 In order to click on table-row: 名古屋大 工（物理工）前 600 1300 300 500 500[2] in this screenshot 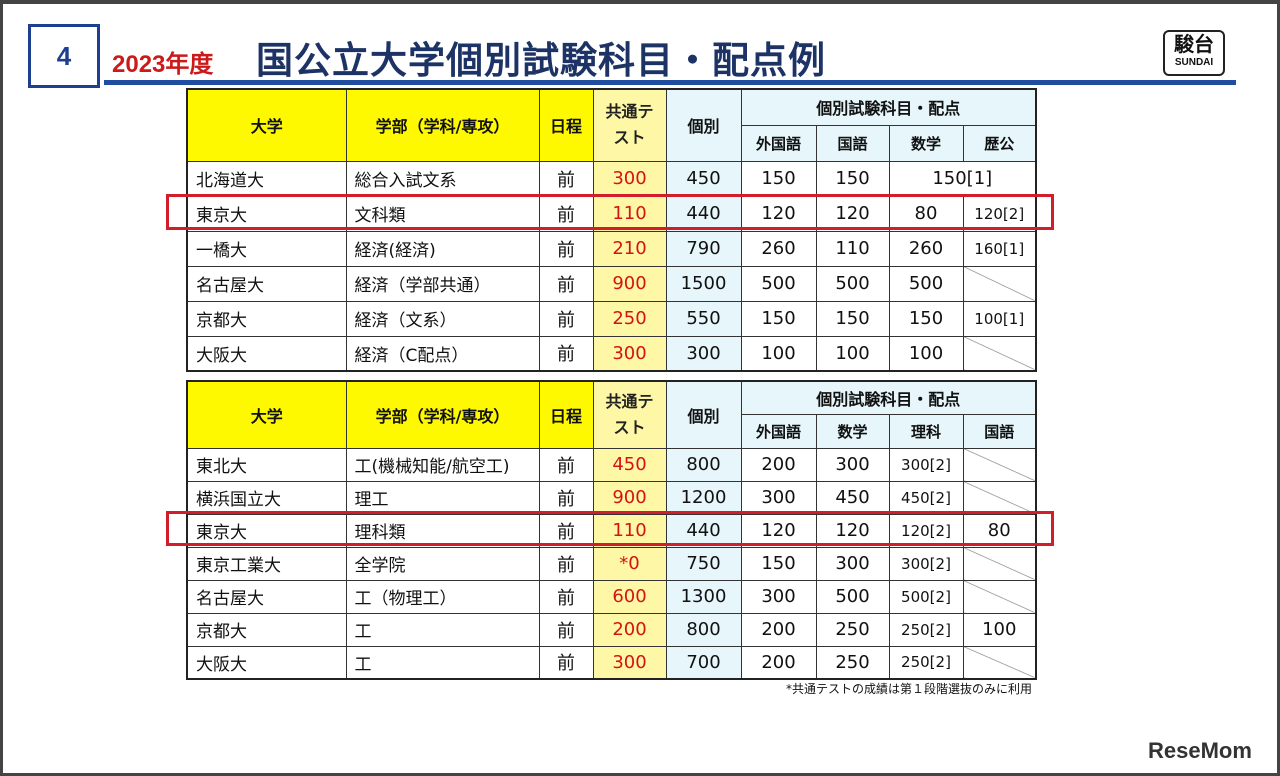, I will do `click(611, 596)`.